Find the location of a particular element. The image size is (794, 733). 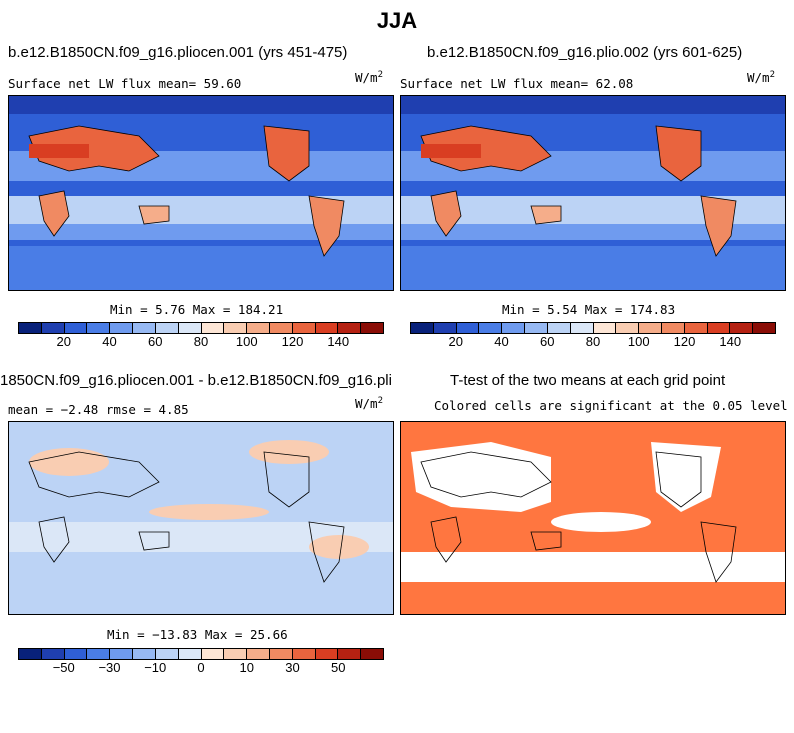

colorbar-abs-right is located at coordinates (593, 328).